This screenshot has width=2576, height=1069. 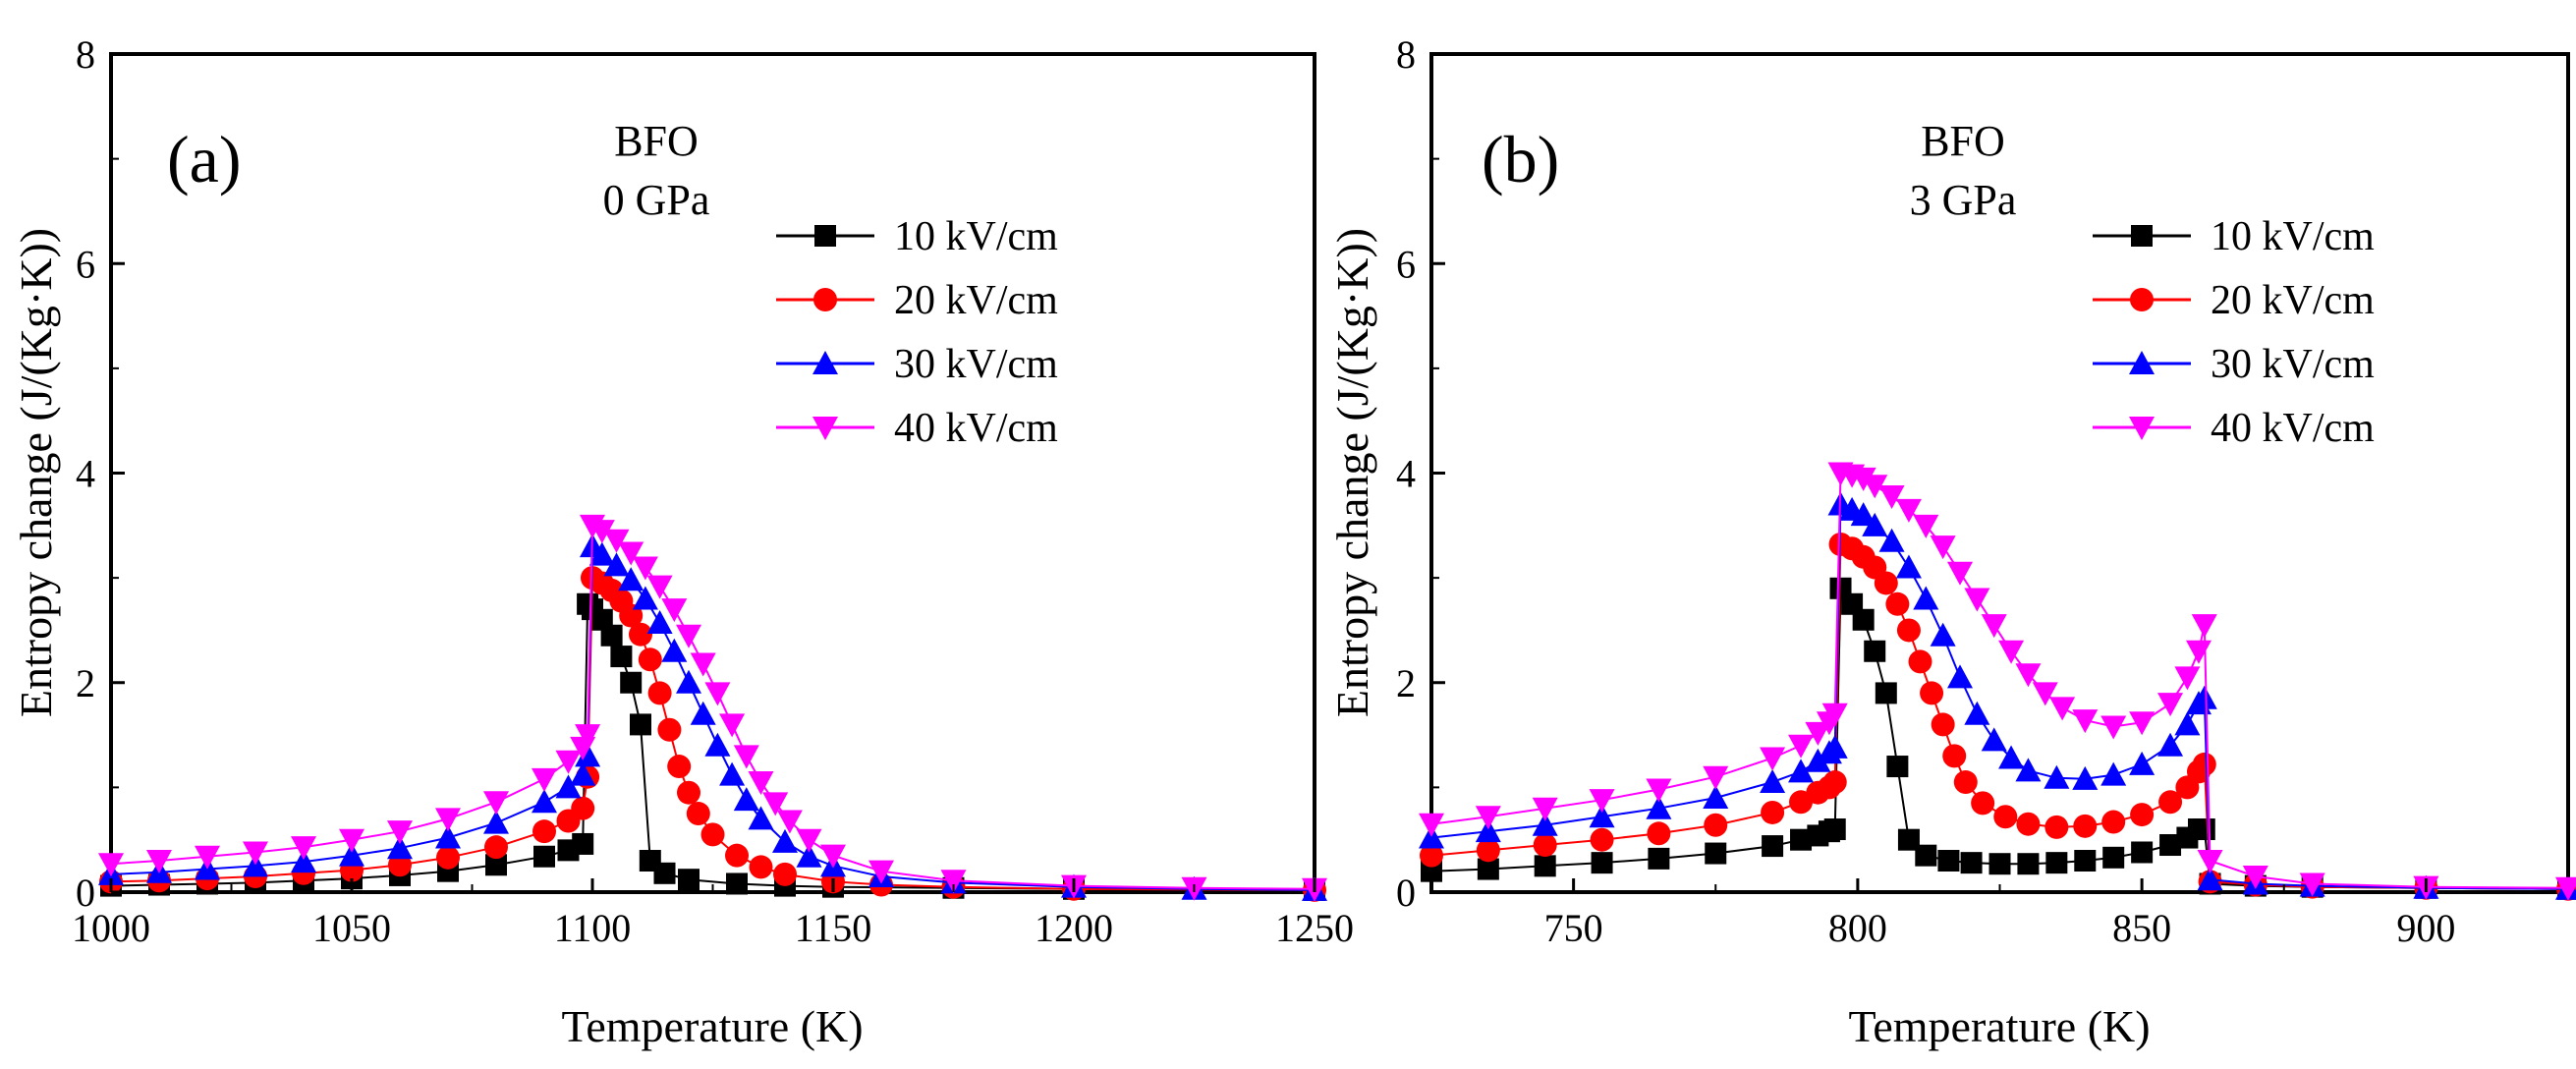 What do you see at coordinates (1963, 200) in the screenshot?
I see `annotation-pressure: 3 GPa` at bounding box center [1963, 200].